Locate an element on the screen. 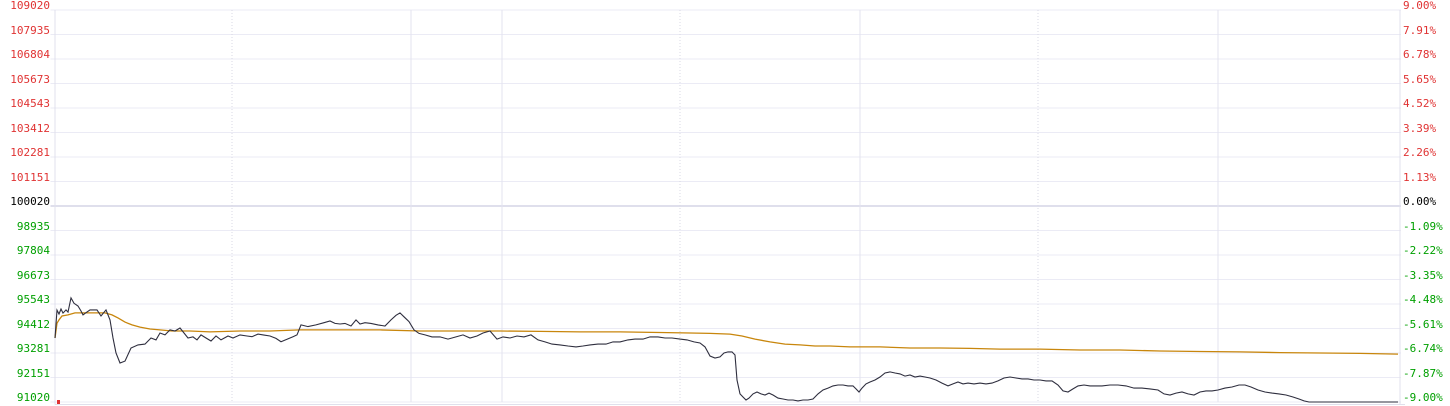 This screenshot has height=406, width=1450. right-axis-label: 9.00% is located at coordinates (1420, 6).